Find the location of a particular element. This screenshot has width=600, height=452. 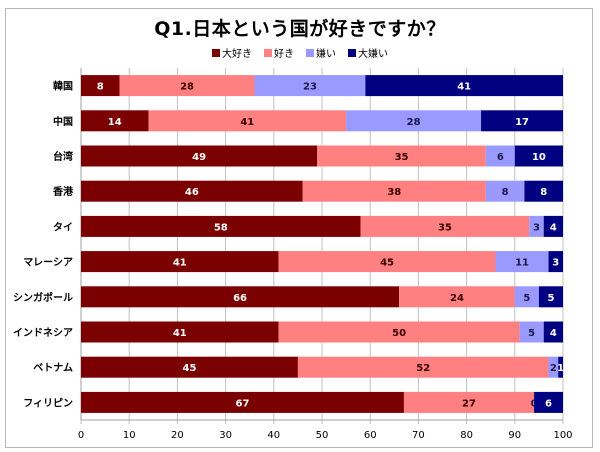

legend-item: 好き is located at coordinates (279, 52).